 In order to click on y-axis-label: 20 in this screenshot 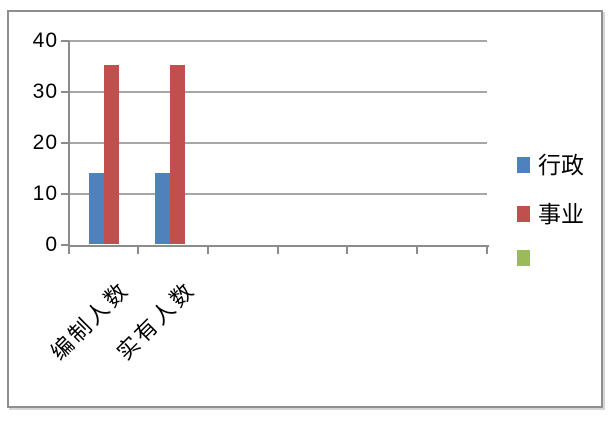, I will do `click(45, 142)`.